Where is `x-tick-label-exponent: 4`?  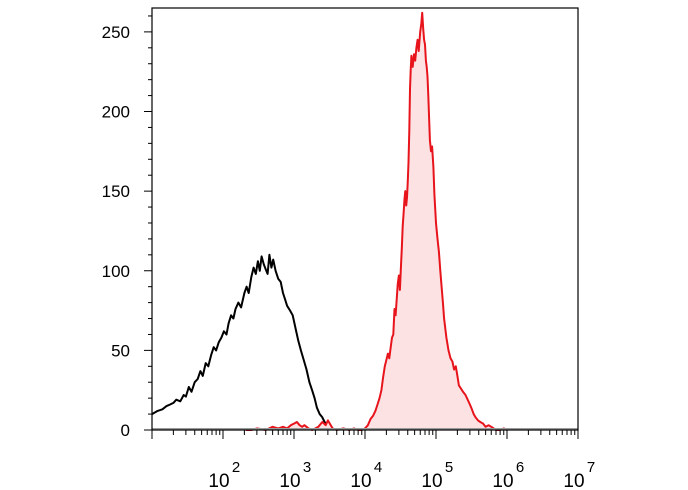 x-tick-label-exponent: 4 is located at coordinates (378, 467).